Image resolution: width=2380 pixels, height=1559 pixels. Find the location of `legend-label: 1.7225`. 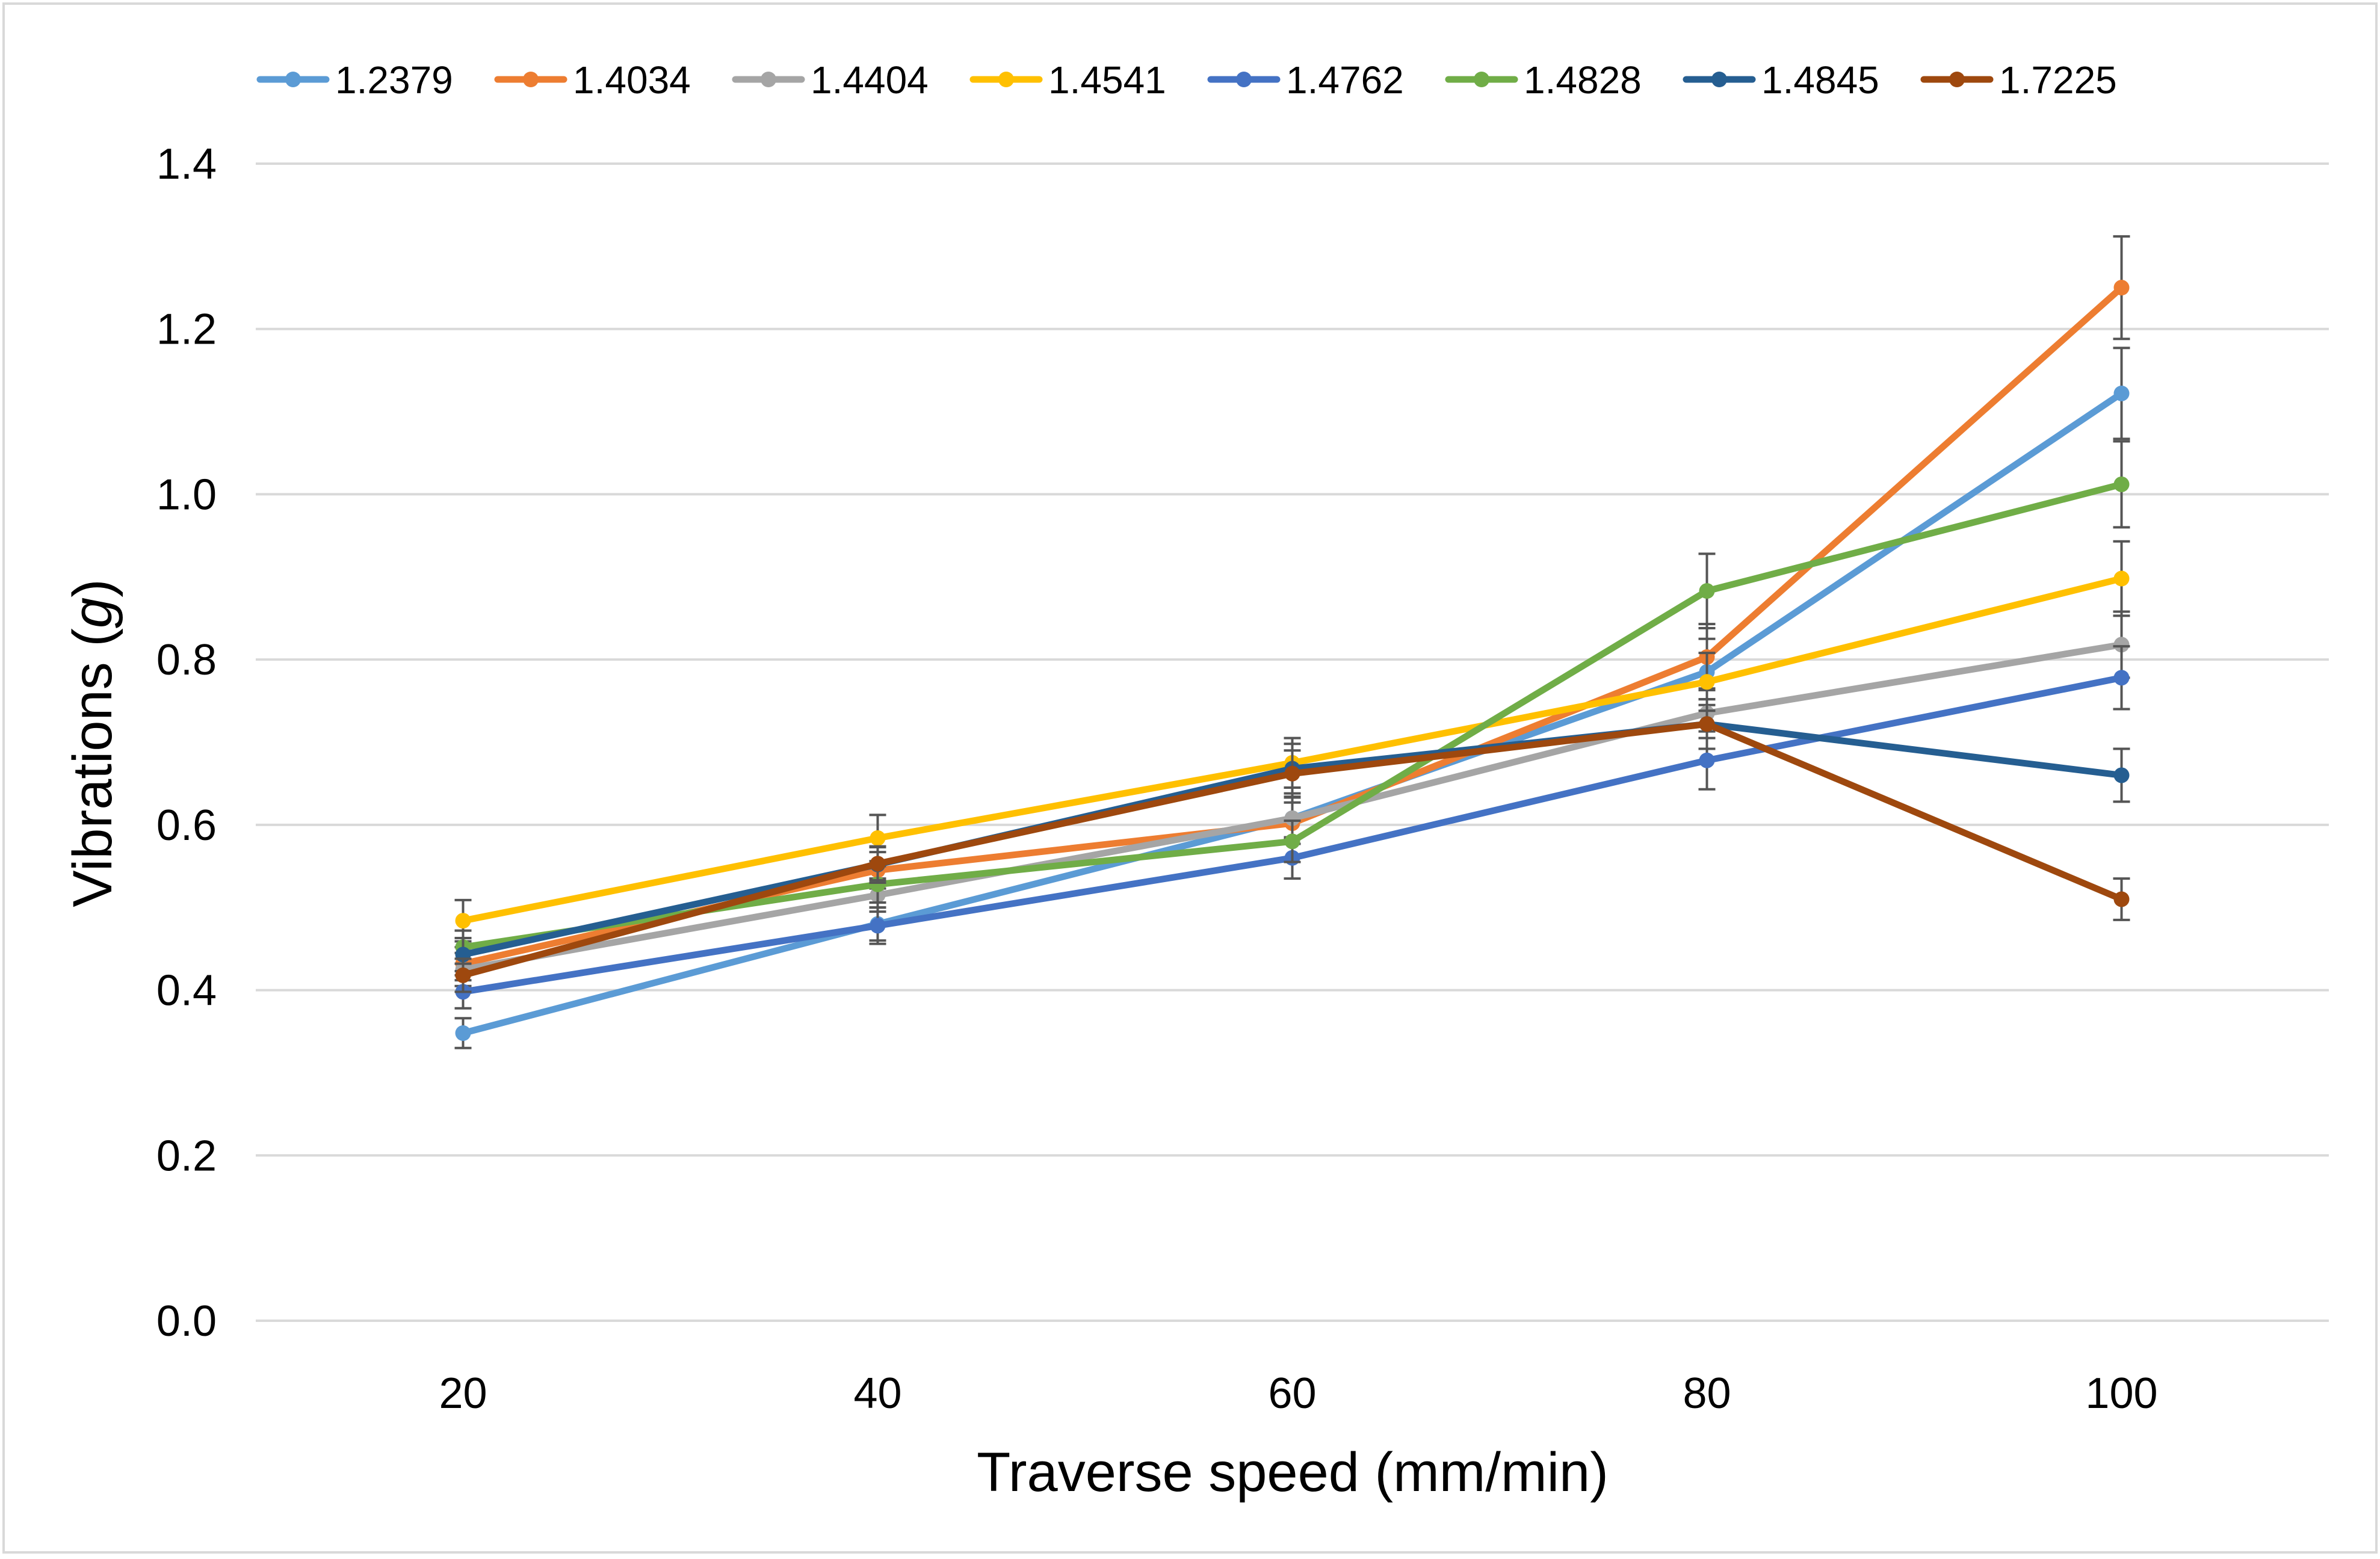

legend-label: 1.7225 is located at coordinates (2058, 80).